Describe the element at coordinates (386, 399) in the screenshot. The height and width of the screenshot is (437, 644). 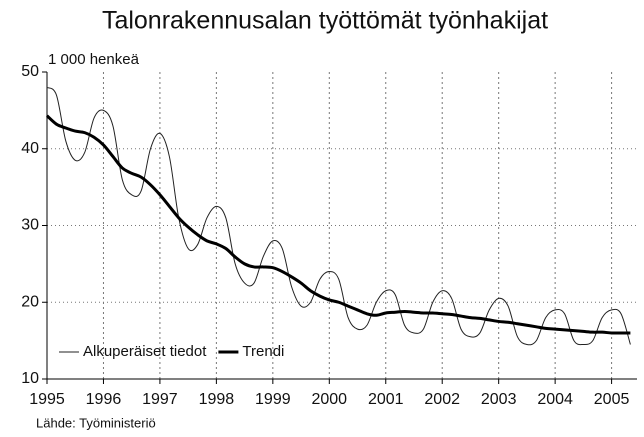
I see `x-tick-label: 2001` at that location.